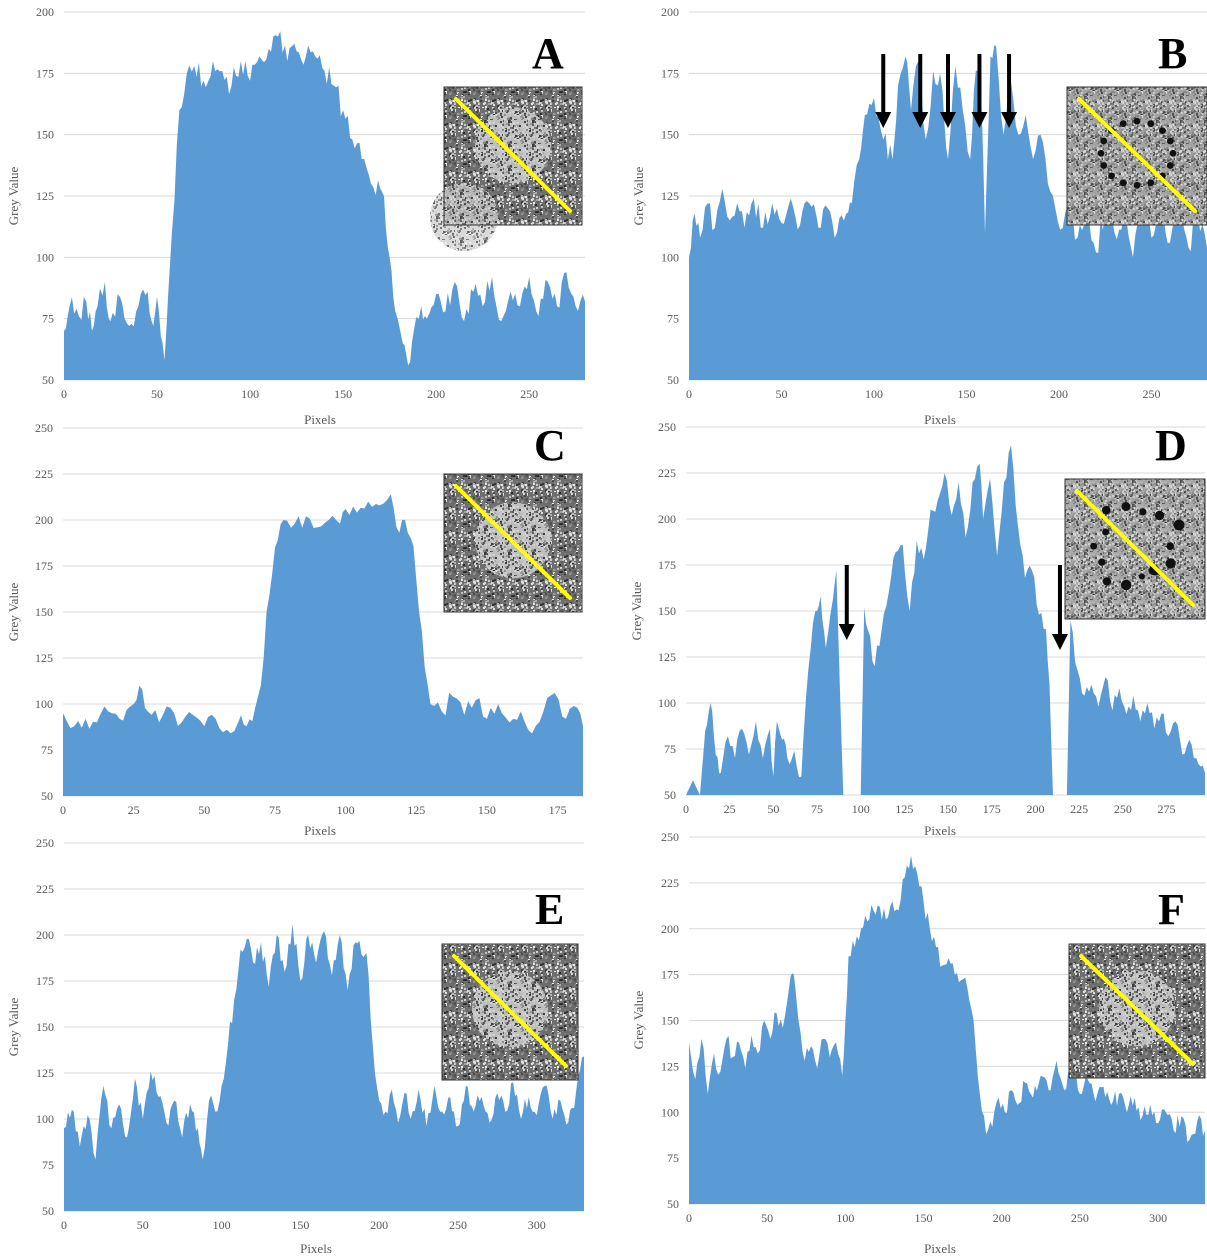 The width and height of the screenshot is (1207, 1259). Describe the element at coordinates (416, 810) in the screenshot. I see `x-tick-label: 125` at that location.